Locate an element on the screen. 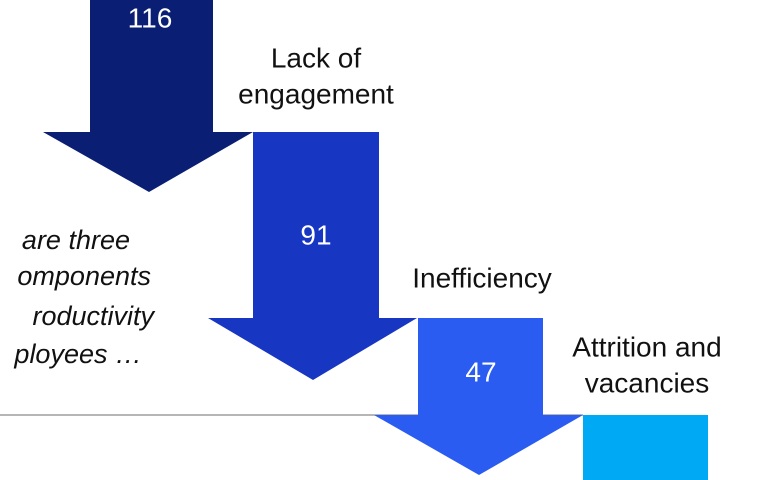 This screenshot has height=480, width=767. step-label: Lack of is located at coordinates (316, 57).